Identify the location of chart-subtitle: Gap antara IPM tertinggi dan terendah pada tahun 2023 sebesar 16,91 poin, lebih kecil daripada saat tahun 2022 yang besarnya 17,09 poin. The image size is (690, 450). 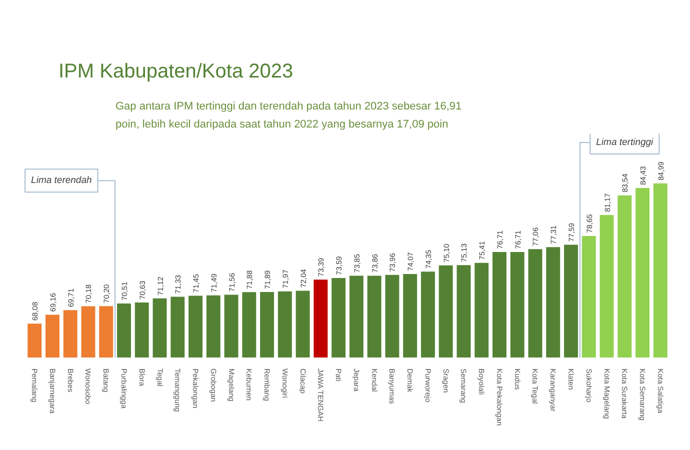
(289, 115).